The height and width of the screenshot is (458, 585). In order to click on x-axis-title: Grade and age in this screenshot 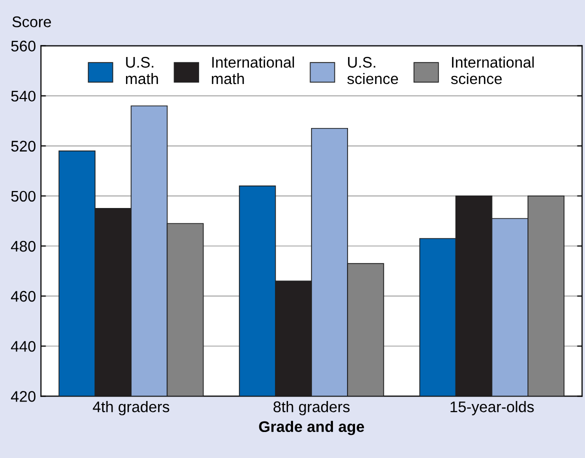, I will do `click(311, 428)`.